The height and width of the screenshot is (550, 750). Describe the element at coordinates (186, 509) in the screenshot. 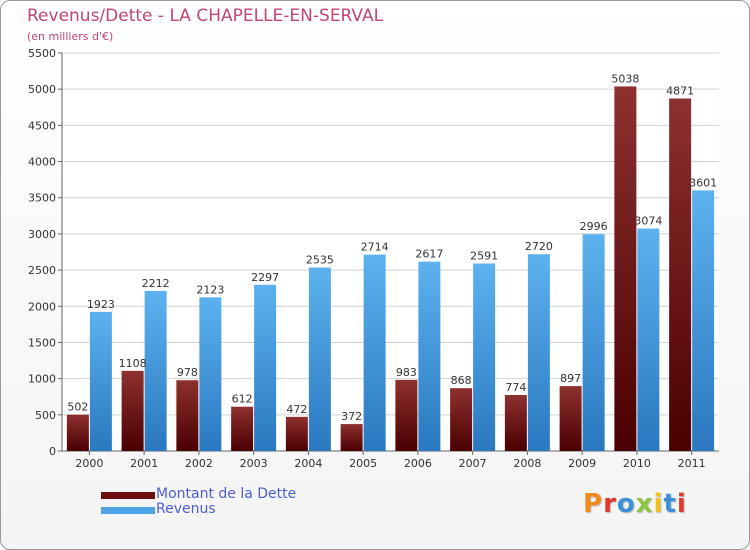

I see `legend-label-revenus: Revenus` at that location.